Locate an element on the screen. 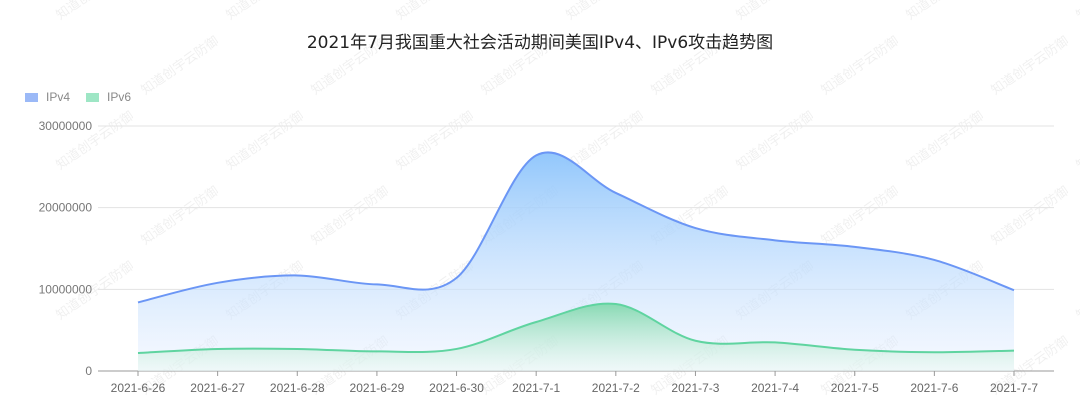 This screenshot has width=1080, height=420. x-tick-label: 2021-7-3 is located at coordinates (695, 388).